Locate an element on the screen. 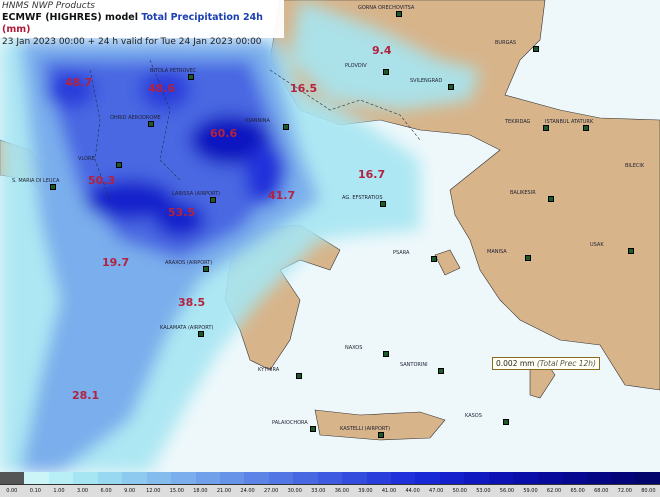 The width and height of the screenshot is (660, 497). probe-value: 0.002 mm is located at coordinates (515, 363).